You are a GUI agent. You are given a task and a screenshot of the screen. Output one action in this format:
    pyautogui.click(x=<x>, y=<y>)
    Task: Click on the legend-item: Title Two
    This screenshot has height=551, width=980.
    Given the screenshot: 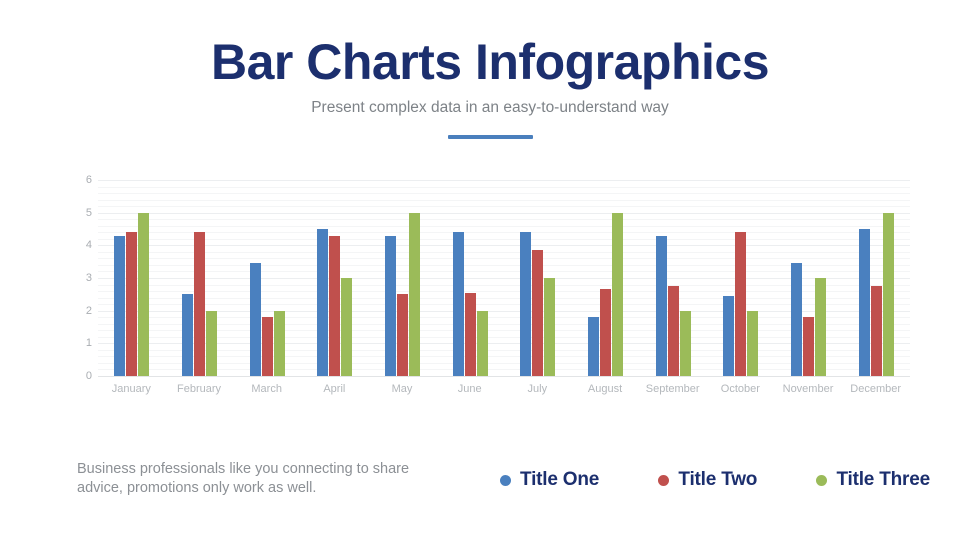 What is the action you would take?
    pyautogui.click(x=707, y=480)
    